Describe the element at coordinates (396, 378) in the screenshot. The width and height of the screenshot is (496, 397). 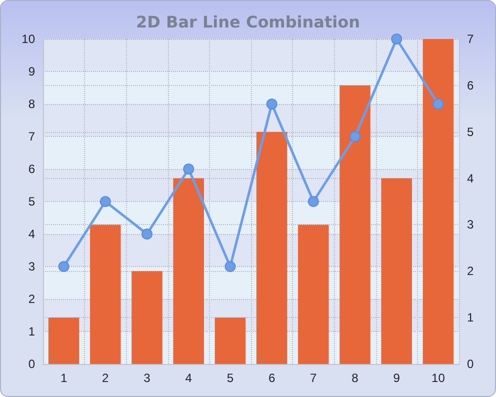
I see `x-tick-label: 9` at that location.